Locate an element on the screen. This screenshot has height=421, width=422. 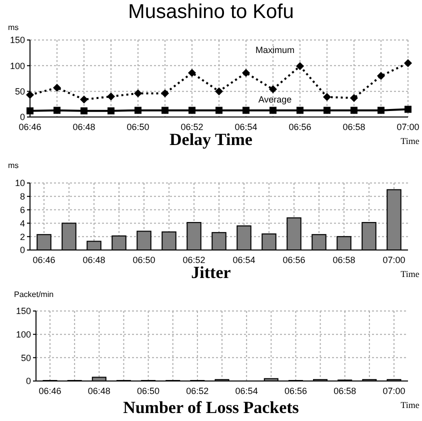
chart-title: Musashino to Kofu is located at coordinates (211, 12).